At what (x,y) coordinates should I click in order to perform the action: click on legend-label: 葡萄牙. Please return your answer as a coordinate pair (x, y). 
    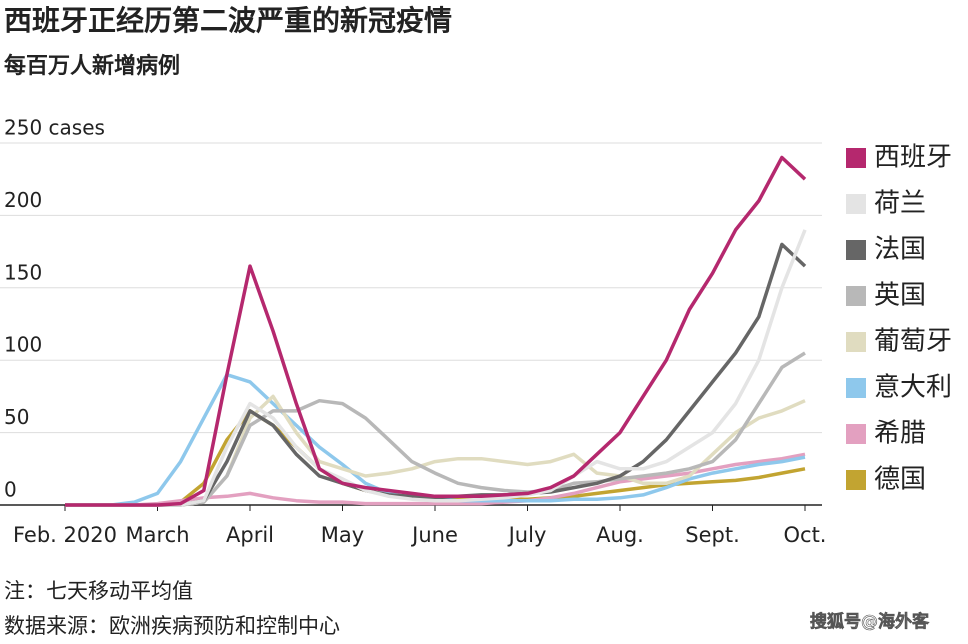
    Looking at the image, I should click on (913, 342).